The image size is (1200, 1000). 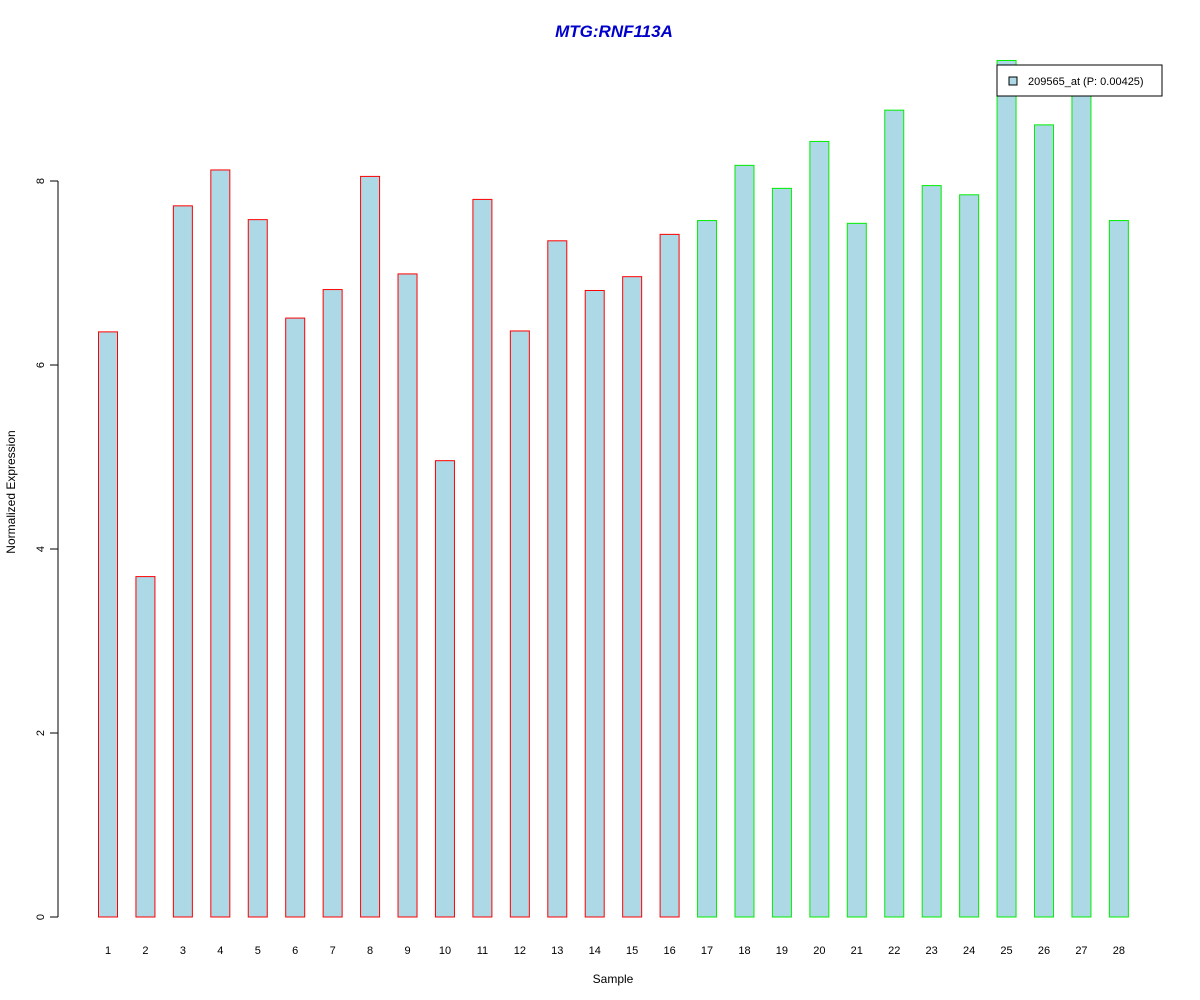 I want to click on y-axis-label: Normalized Expression, so click(x=11, y=491).